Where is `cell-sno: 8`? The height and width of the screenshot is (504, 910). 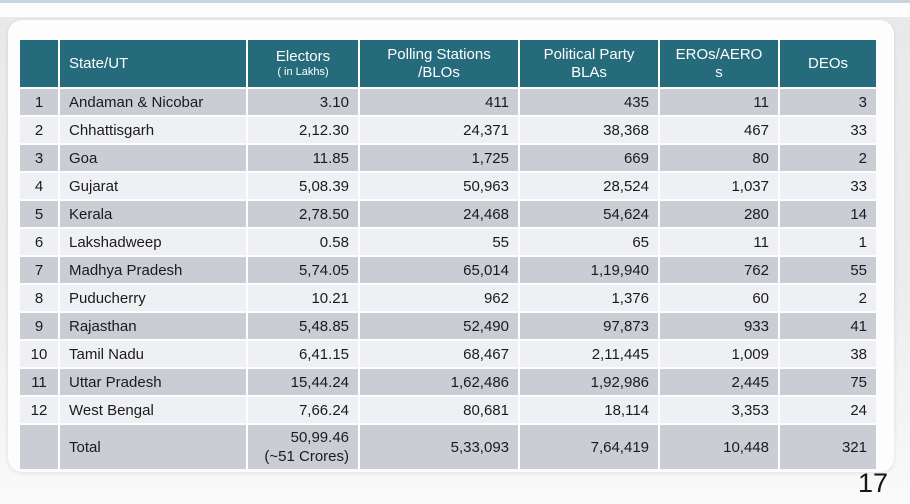
cell-sno: 8 is located at coordinates (39, 298).